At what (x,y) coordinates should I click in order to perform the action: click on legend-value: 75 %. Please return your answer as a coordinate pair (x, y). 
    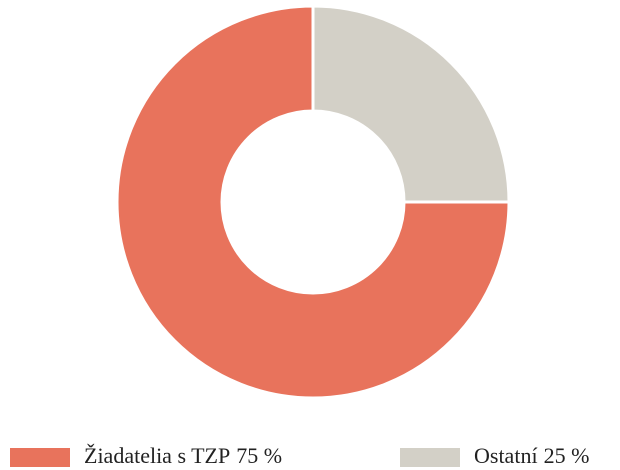
    Looking at the image, I should click on (259, 455).